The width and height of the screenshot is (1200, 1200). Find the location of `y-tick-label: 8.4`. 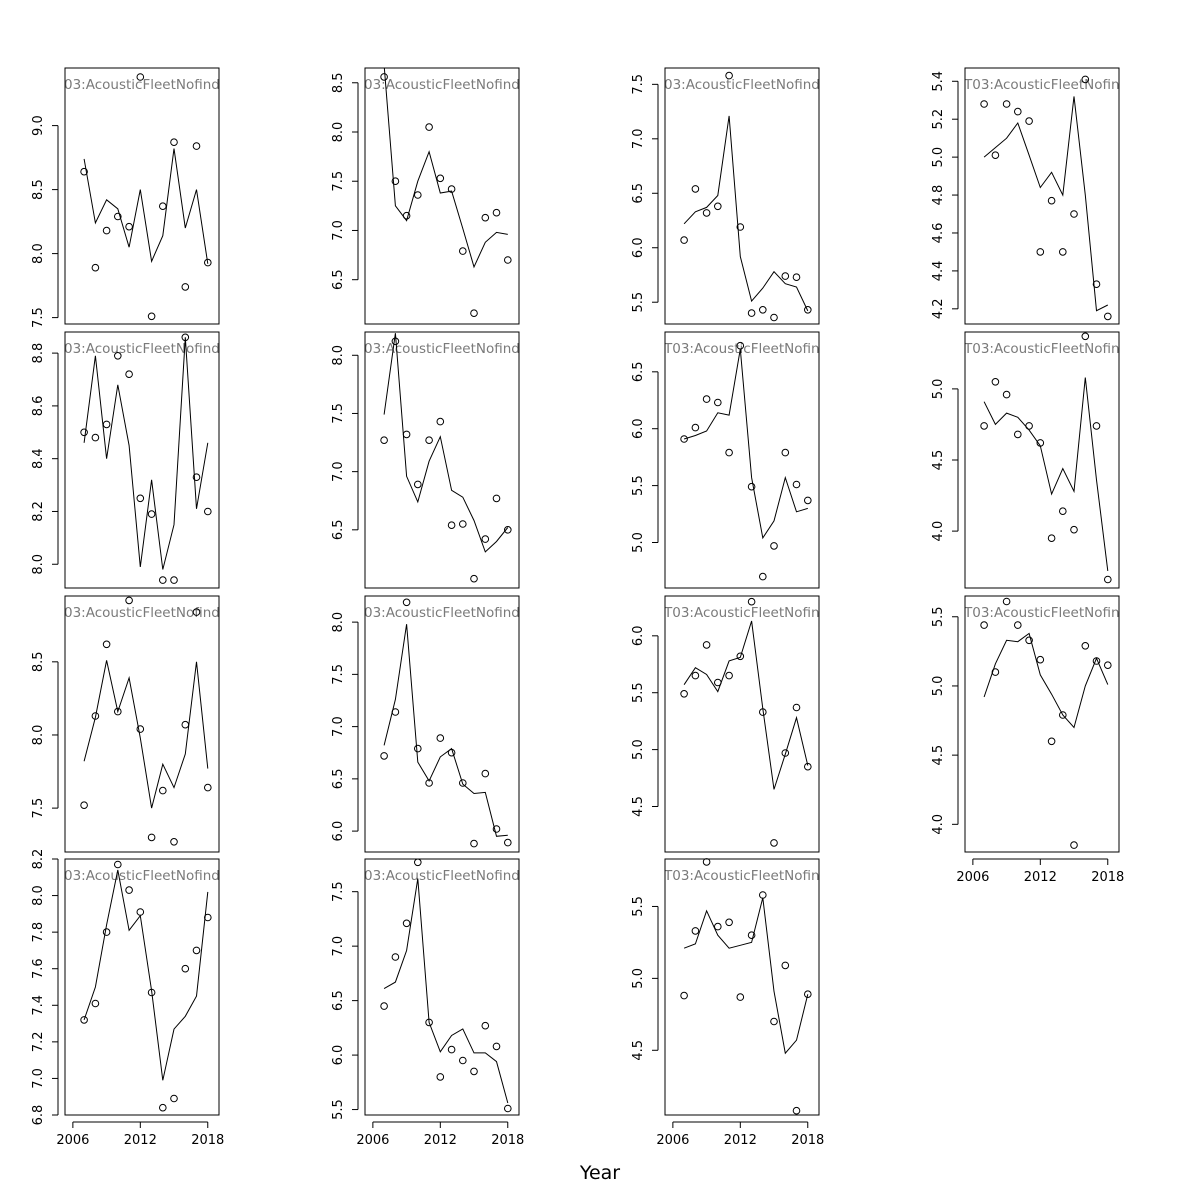

y-tick-label: 8.4 is located at coordinates (38, 458).